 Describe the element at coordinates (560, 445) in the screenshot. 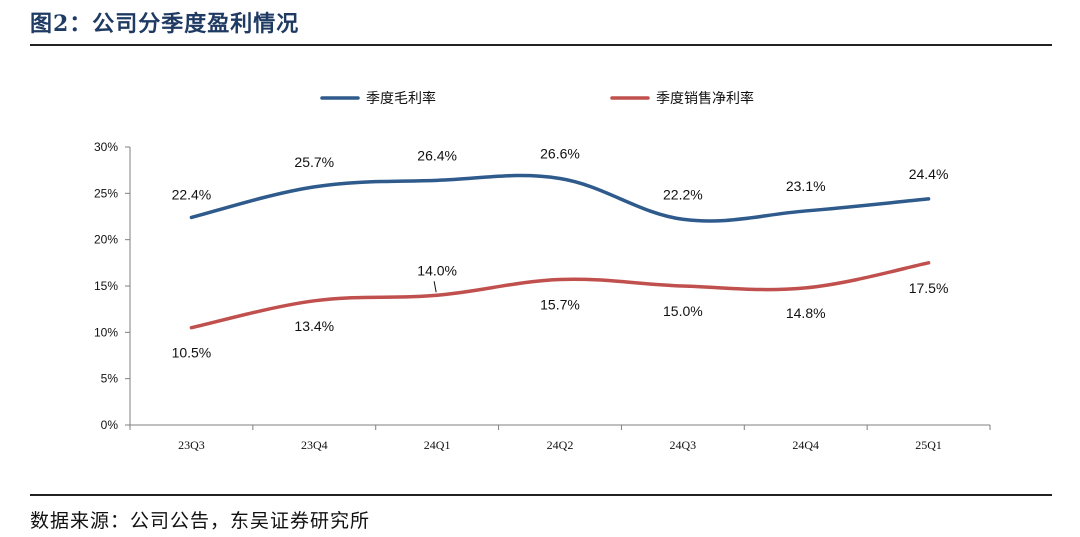

I see `x-tick-label: 24Q2` at that location.